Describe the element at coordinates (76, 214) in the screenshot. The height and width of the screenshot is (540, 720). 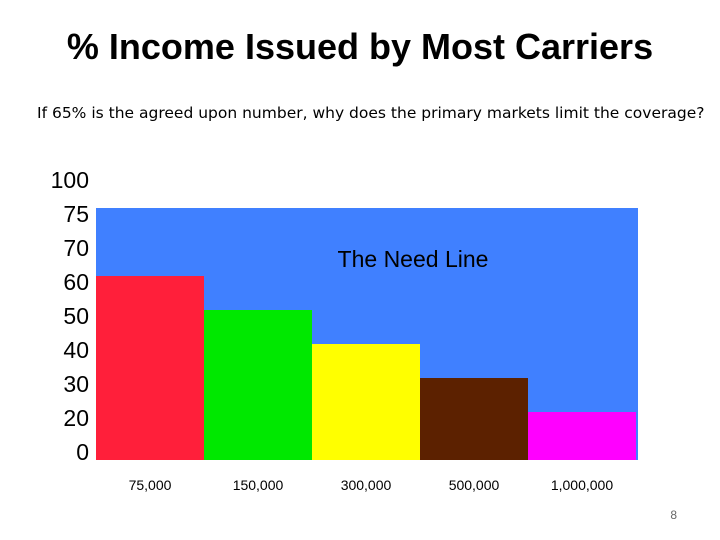
I see `y-tick-label: 75` at that location.